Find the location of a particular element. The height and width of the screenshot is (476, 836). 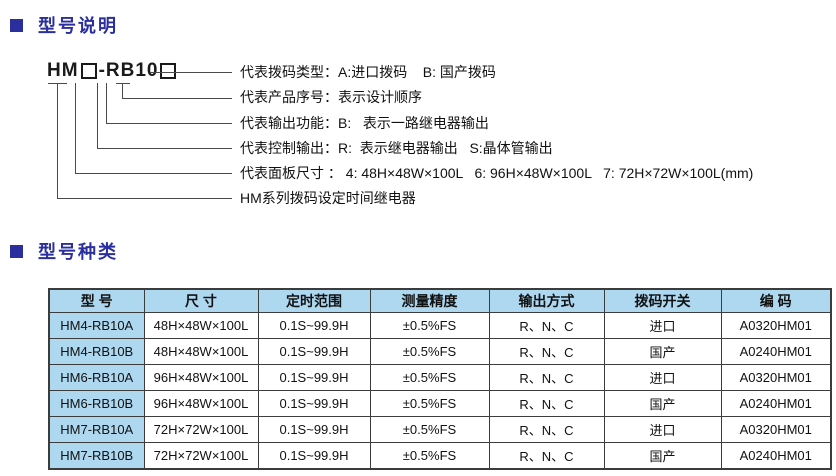

header-row: 型 号尺 寸定时范围 测量精度 输出方式 拨码开关编 码 is located at coordinates (440, 300).